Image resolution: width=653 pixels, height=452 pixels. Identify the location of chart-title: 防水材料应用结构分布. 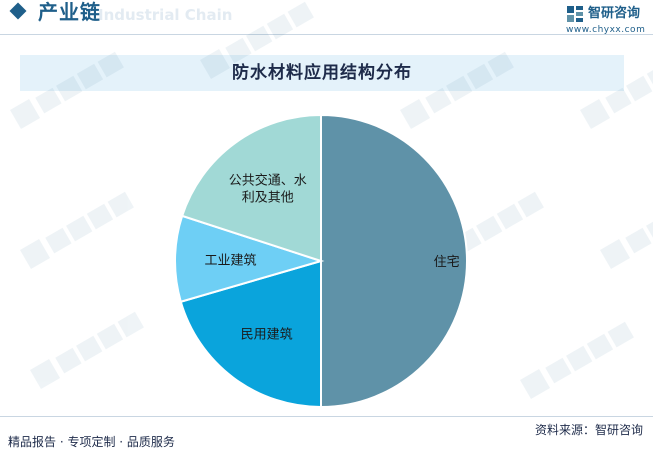
(322, 73).